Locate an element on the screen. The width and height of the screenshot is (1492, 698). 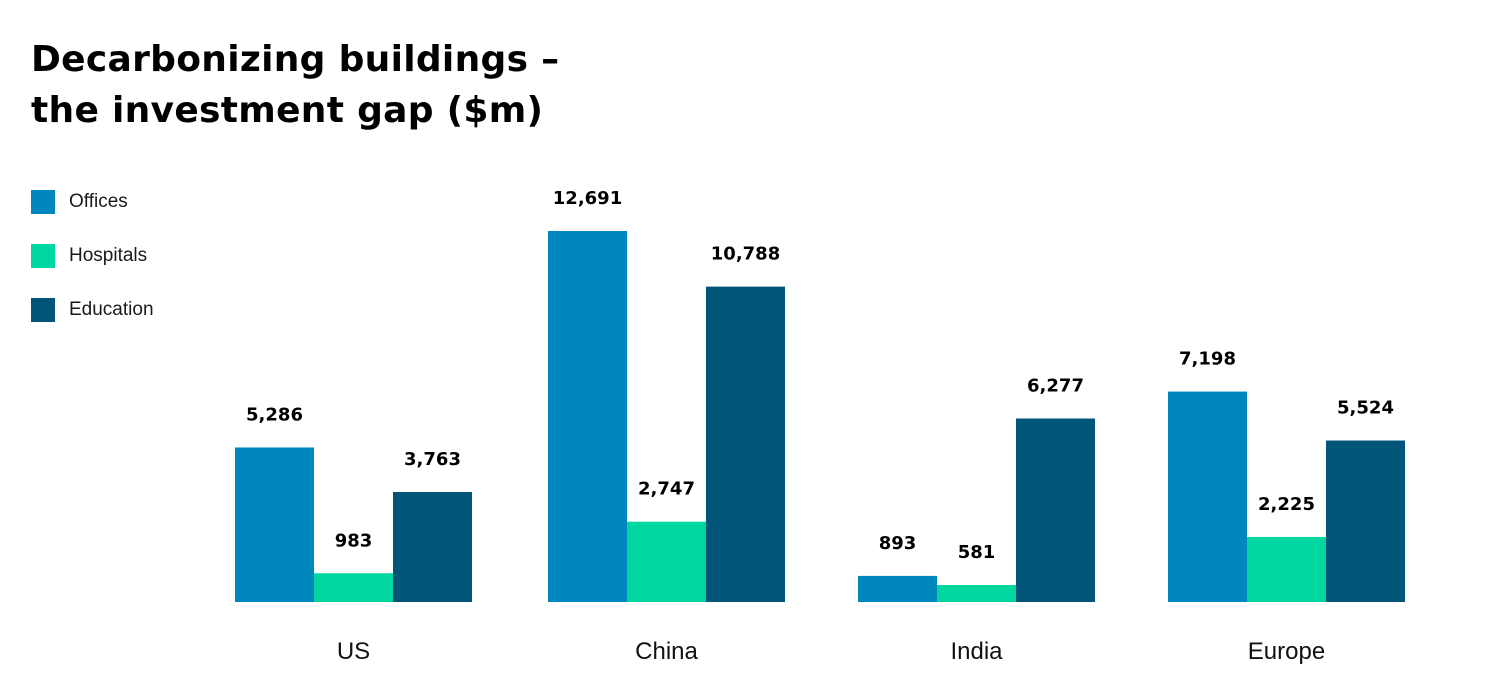
bar-india-offices is located at coordinates (897, 588).